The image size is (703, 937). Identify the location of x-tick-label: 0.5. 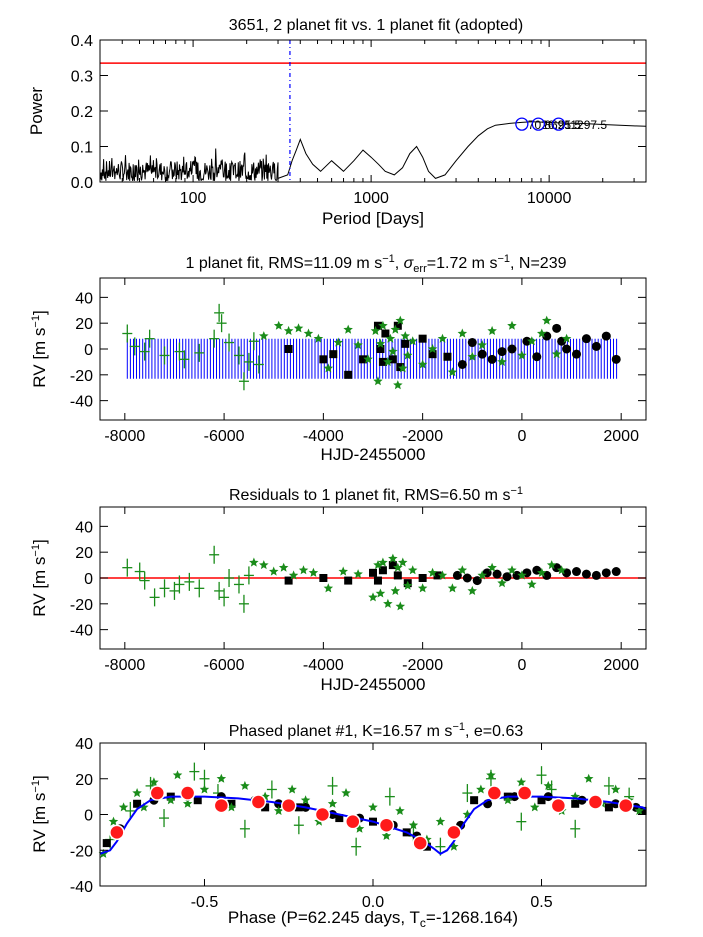
(541, 902).